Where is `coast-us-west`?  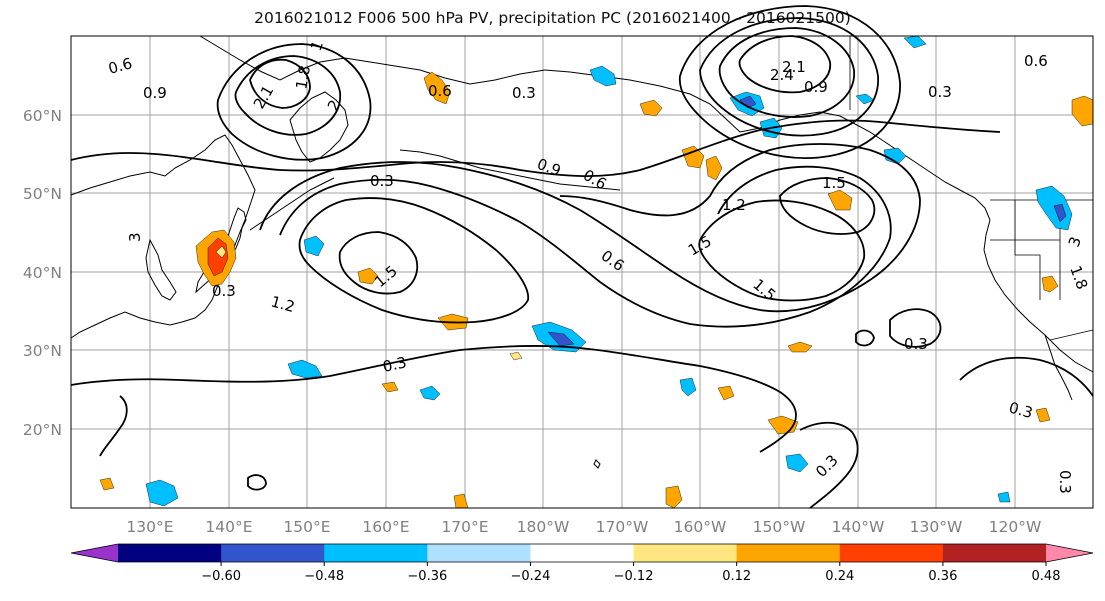 coast-us-west is located at coordinates (1038, 296).